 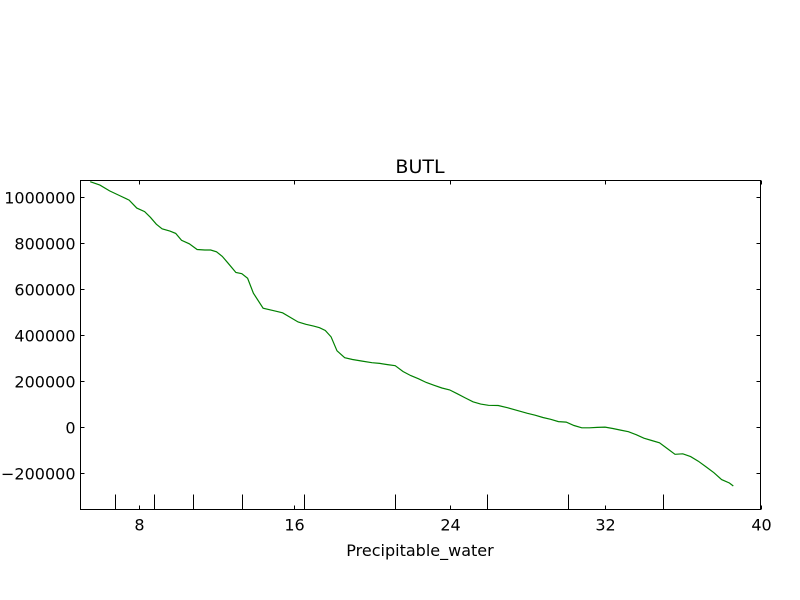 What do you see at coordinates (420, 551) in the screenshot?
I see `x-axis-label: Precipitable_water` at bounding box center [420, 551].